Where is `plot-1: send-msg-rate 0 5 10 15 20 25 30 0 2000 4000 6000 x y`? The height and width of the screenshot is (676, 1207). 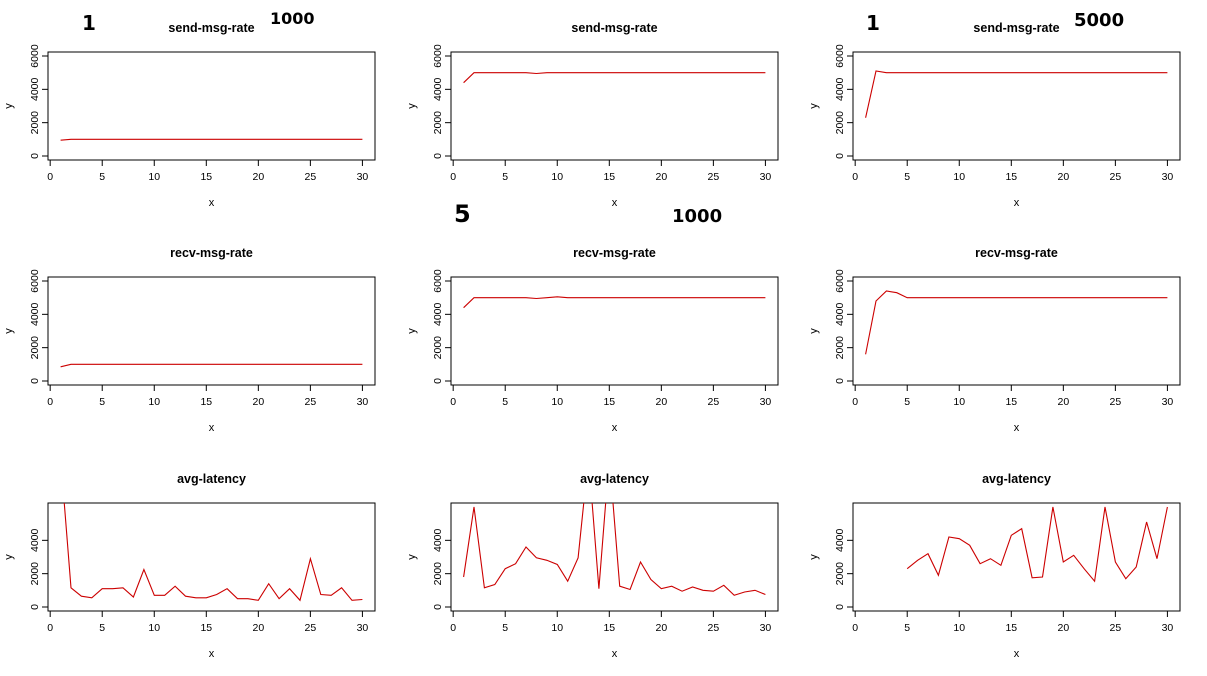 plot-1: send-msg-rate 0 5 10 15 20 25 30 0 2000 4000 6000 x y is located at coordinates (189, 115).